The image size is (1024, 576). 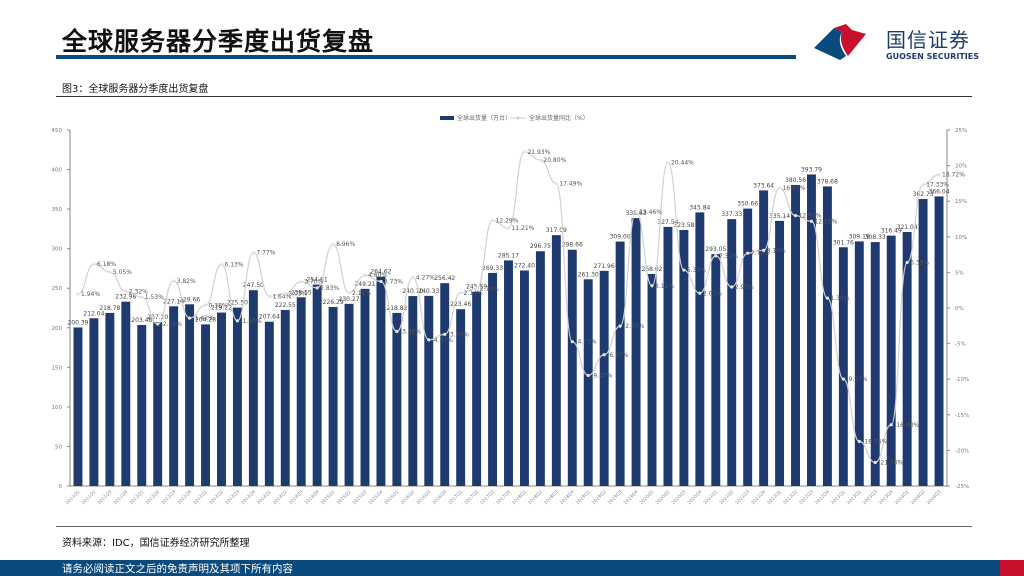 What do you see at coordinates (535, 497) in the screenshot?
I see `x-tick-label: 2018Q2` at bounding box center [535, 497].